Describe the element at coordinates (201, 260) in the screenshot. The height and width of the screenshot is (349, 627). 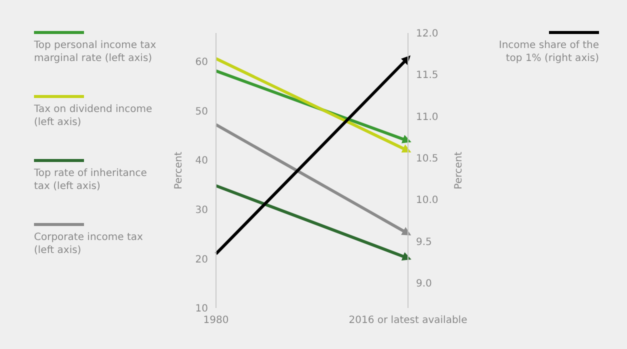
I see `y-tick-label: 20` at that location.